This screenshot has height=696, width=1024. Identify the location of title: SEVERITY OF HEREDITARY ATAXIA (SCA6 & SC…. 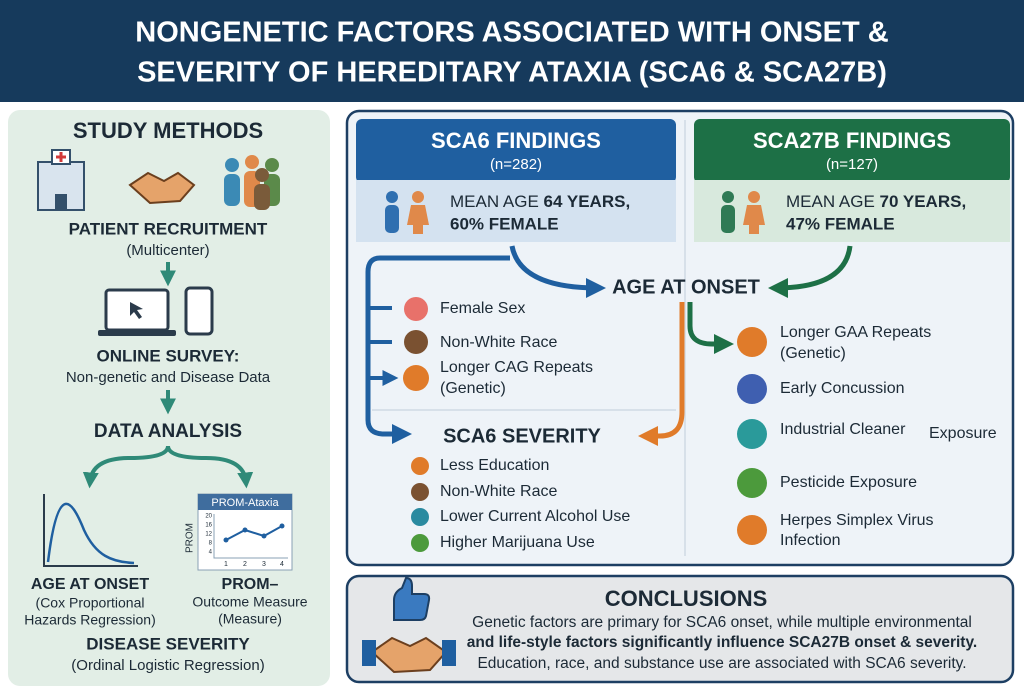
(512, 73).